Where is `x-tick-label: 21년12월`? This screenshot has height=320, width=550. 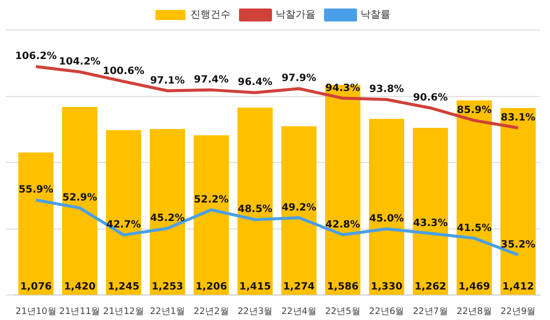 x-tick-label: 21년12월 is located at coordinates (123, 311).